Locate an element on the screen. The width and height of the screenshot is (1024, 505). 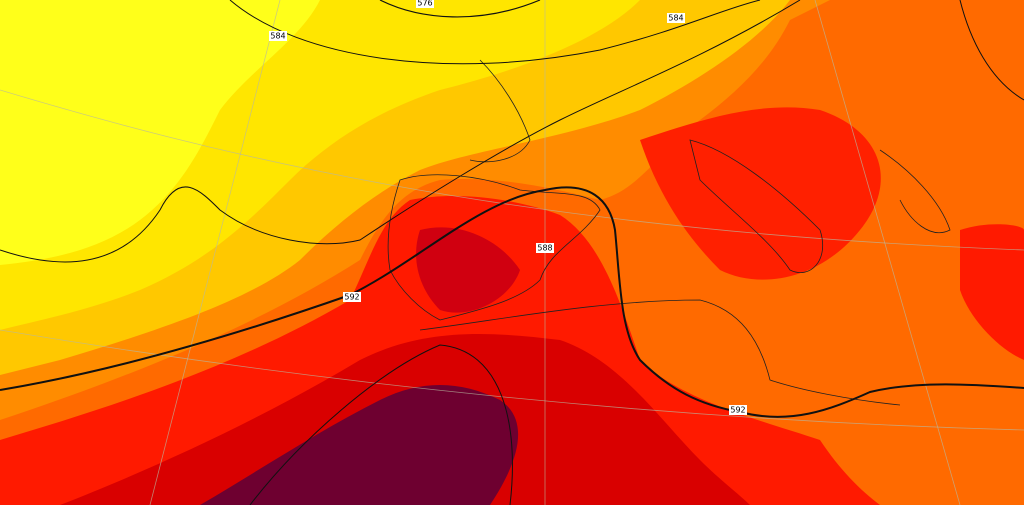
field-maroon is located at coordinates (359, 445).